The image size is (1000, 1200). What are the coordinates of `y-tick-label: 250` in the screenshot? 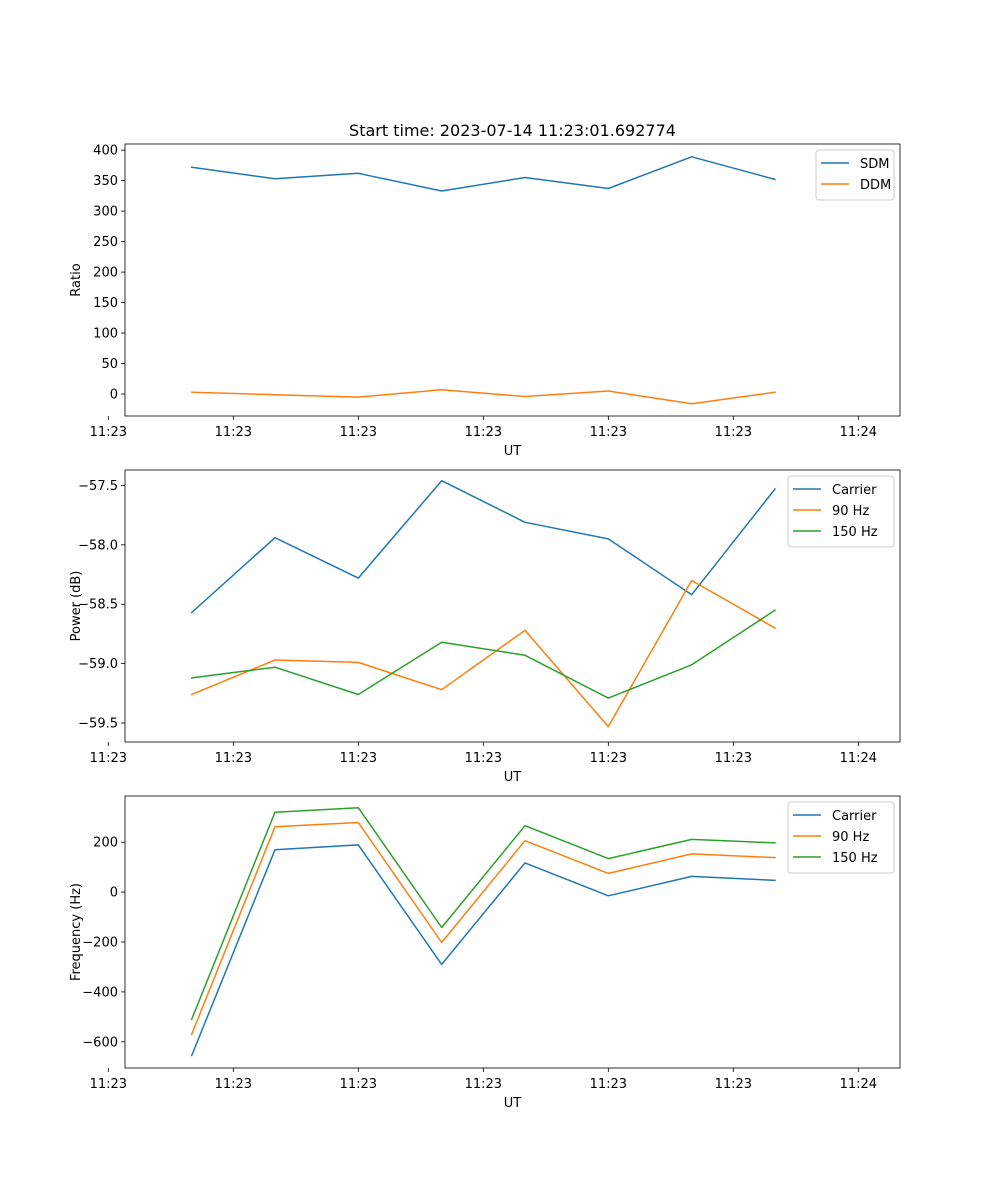 It's located at (105, 242).